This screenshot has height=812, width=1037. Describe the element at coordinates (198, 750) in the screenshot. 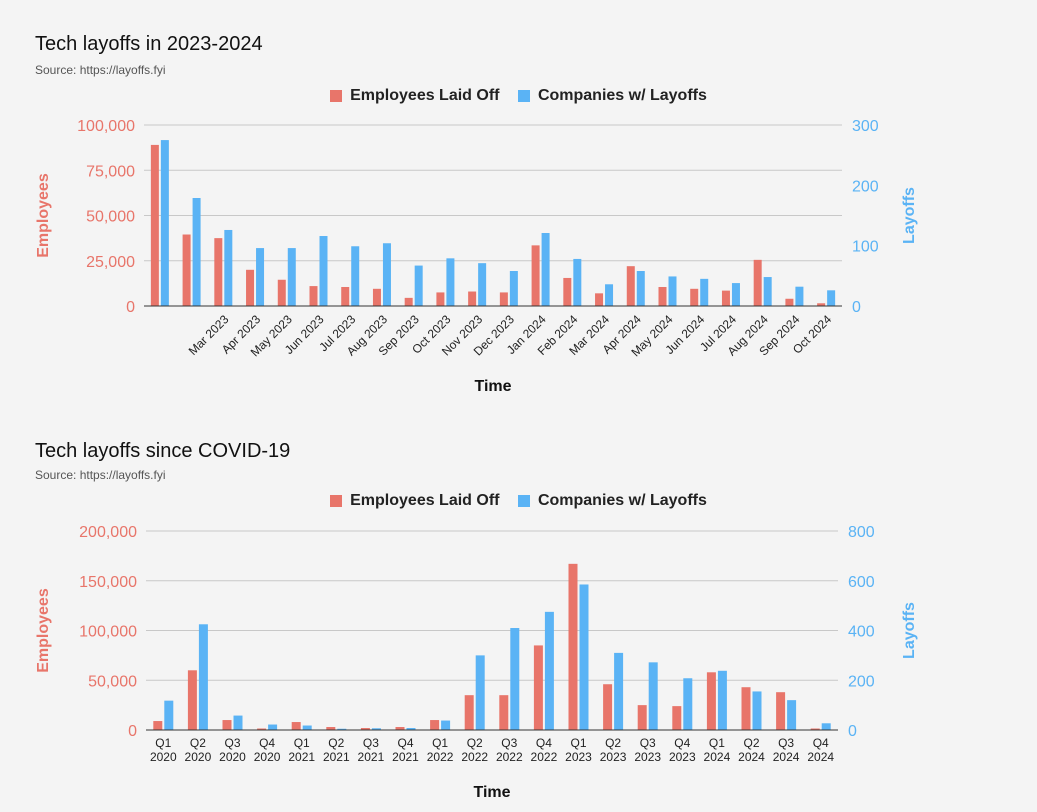

I see `x-tick-label: Q2 2020` at that location.